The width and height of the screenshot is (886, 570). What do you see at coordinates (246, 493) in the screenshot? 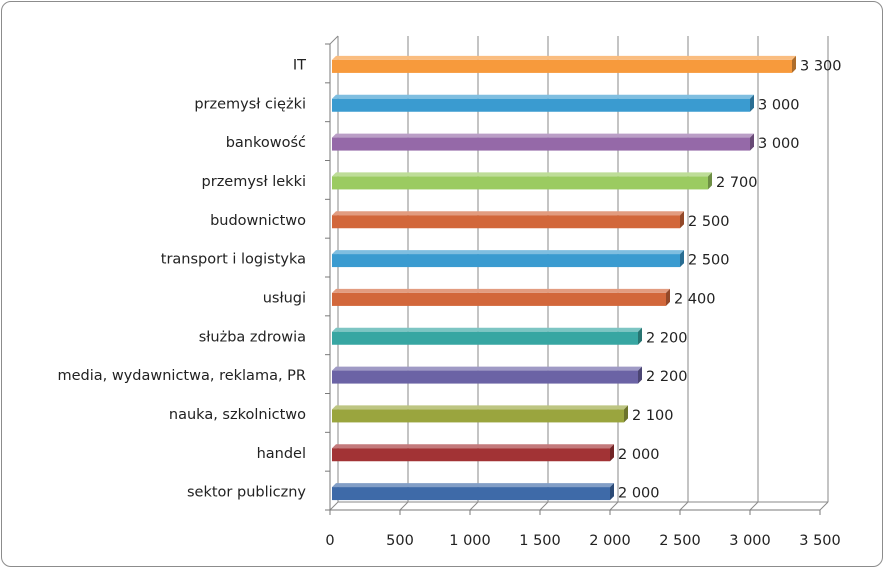
I see `category-label: sektor publiczny` at bounding box center [246, 493].